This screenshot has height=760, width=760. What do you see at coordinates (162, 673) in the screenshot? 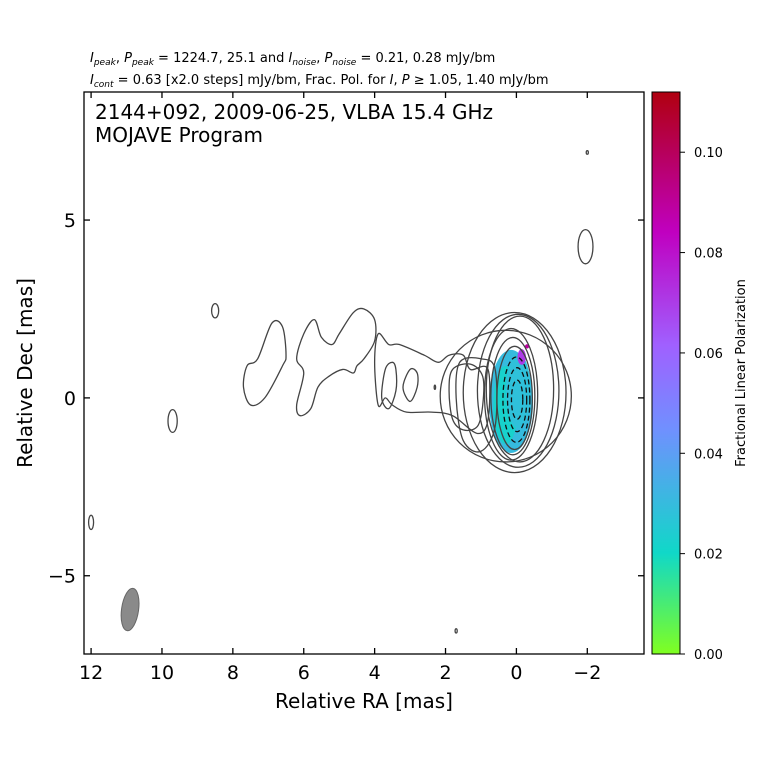
I see `x-tick-label: 10` at bounding box center [162, 673].